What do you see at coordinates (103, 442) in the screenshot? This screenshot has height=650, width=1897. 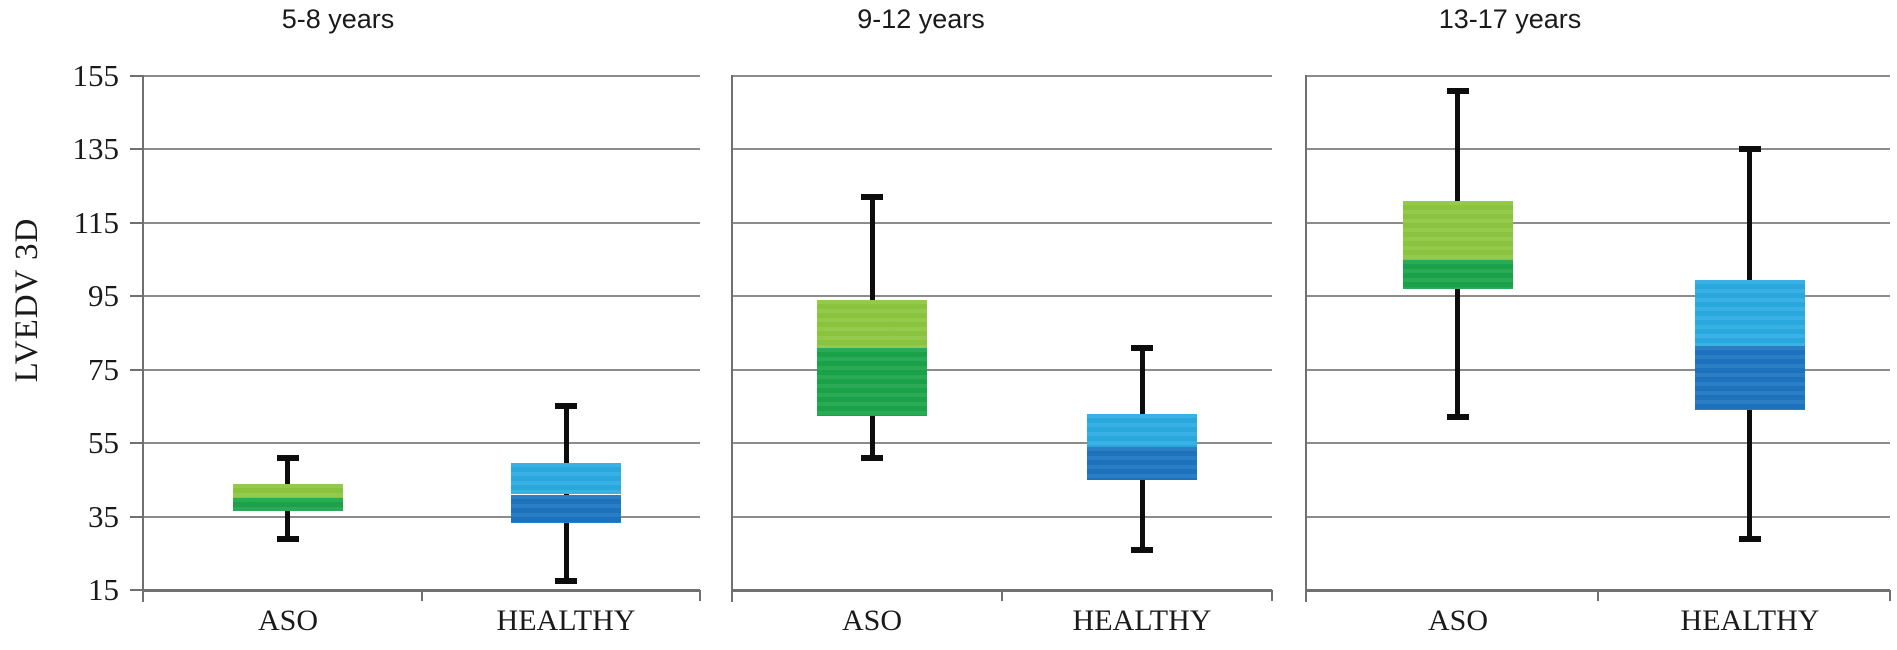 I see `y-tick-label: 55` at bounding box center [103, 442].